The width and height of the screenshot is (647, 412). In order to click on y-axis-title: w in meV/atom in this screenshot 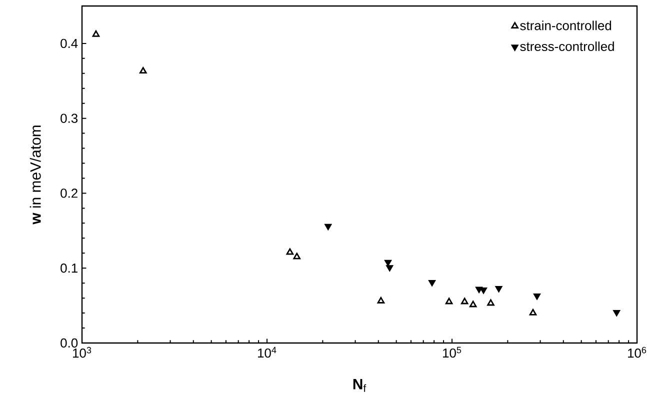, I will do `click(35, 175)`.